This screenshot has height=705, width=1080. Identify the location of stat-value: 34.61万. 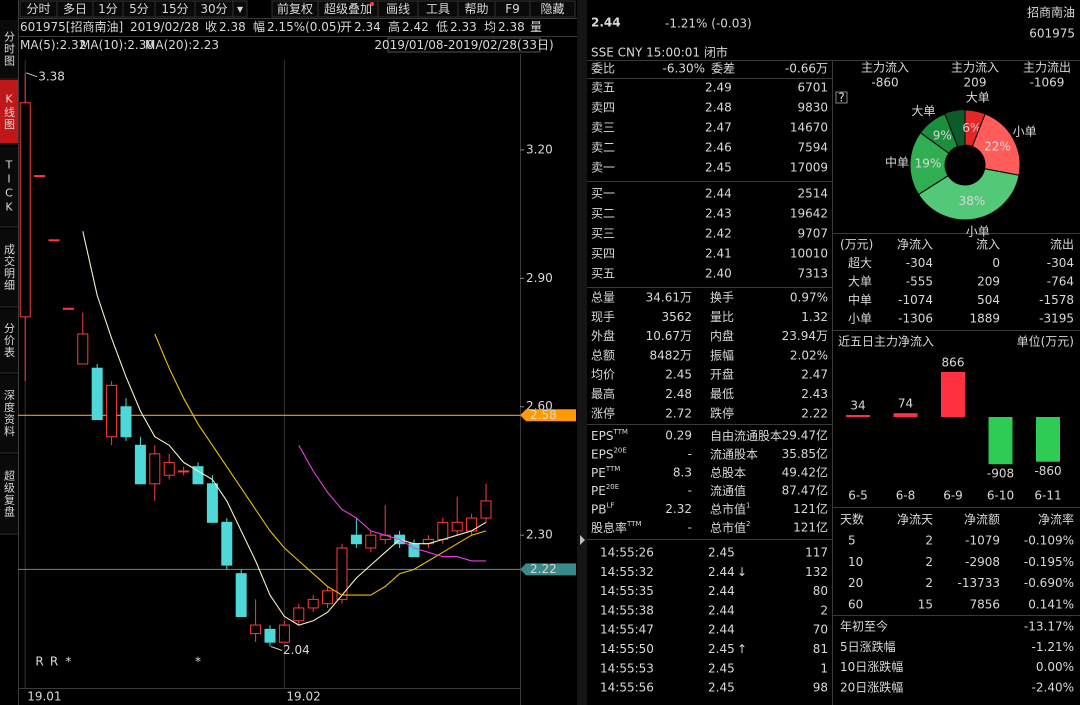
(669, 298).